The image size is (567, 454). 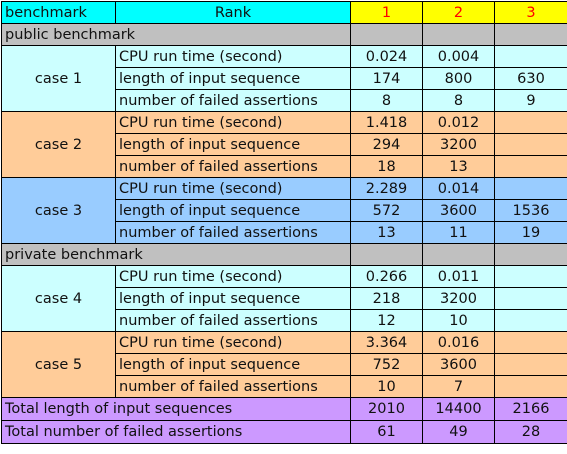 I want to click on value-cell: 572, so click(x=387, y=211).